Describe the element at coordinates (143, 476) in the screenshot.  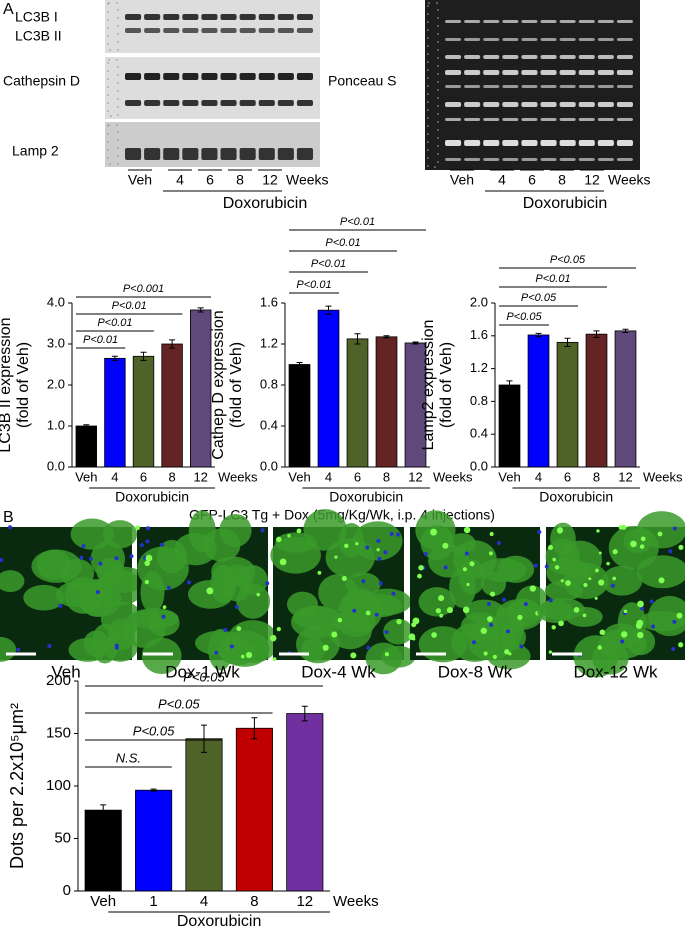
I see `x-tick-label: 6` at that location.